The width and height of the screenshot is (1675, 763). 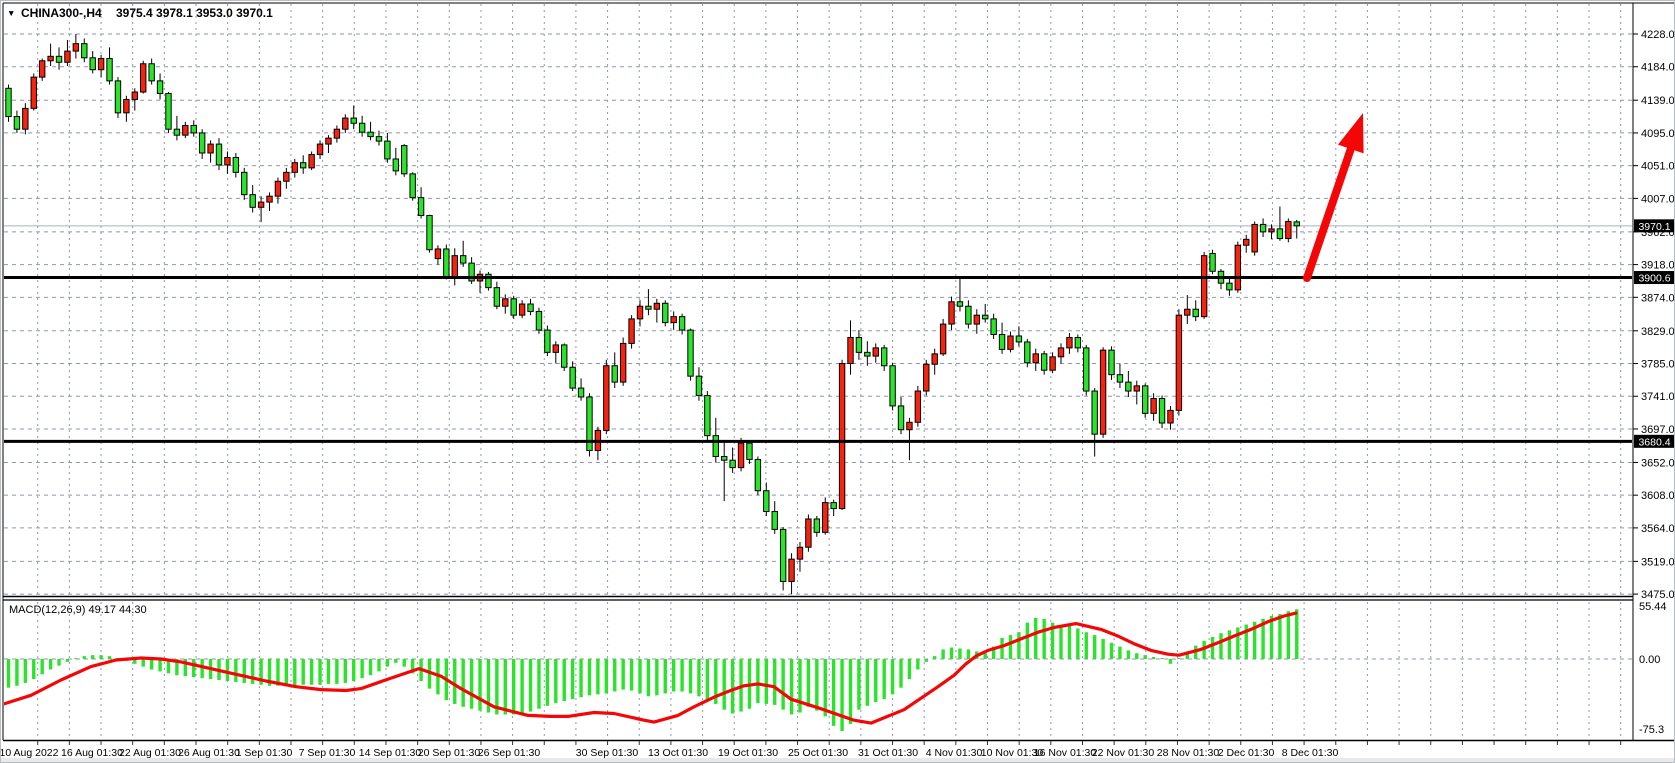 I want to click on time-axis-label: 16 Aug 01:30, so click(x=92, y=753).